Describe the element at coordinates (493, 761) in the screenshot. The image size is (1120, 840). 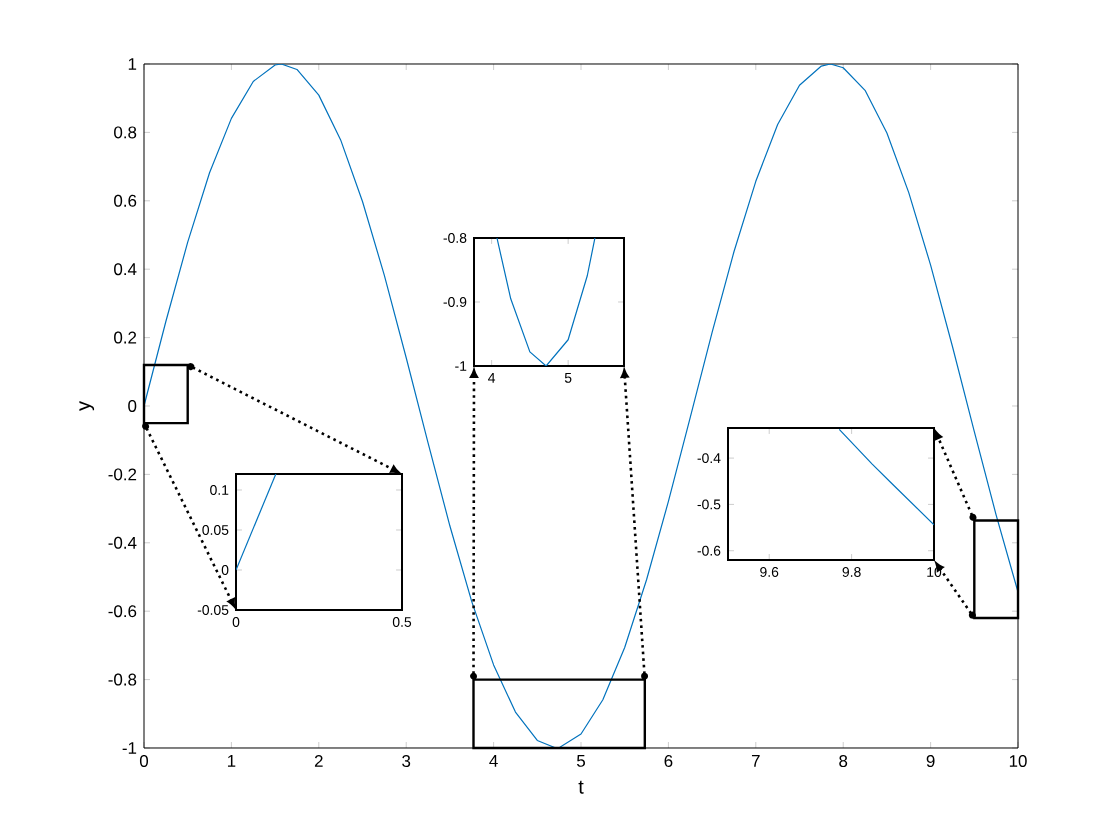
I see `x-tick-label: 4` at that location.